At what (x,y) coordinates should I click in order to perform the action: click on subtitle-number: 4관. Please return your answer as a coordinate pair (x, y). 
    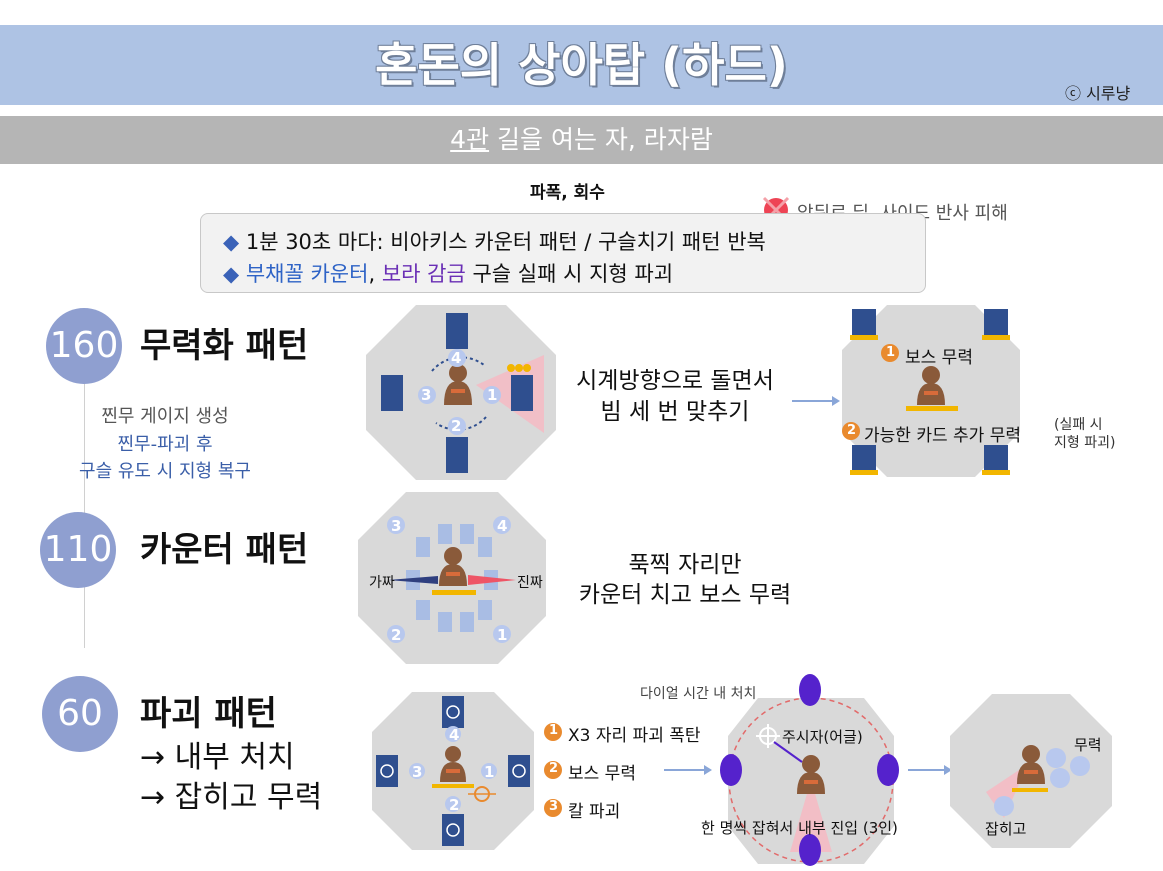
    Looking at the image, I should click on (470, 139).